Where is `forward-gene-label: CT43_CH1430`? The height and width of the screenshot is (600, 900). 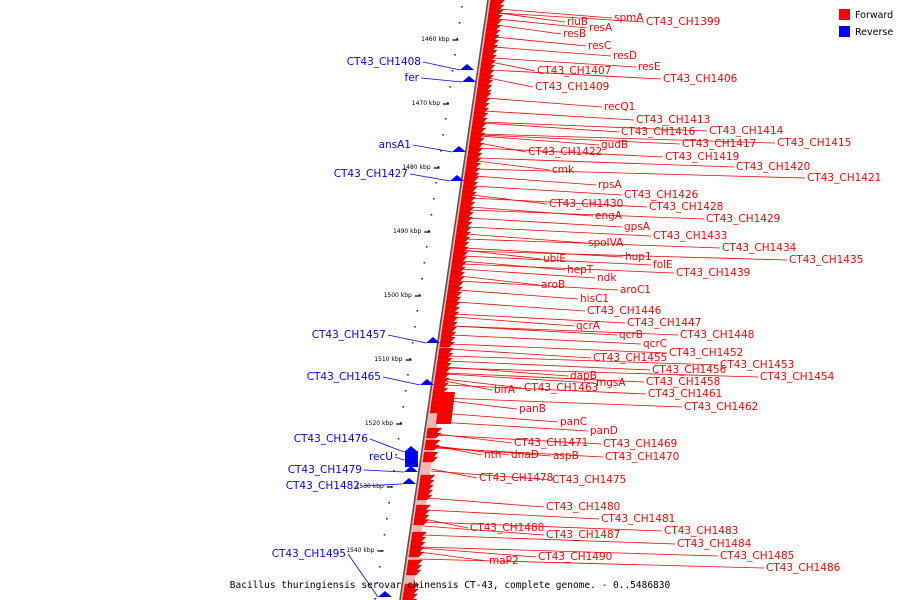
forward-gene-label: CT43_CH1430 is located at coordinates (586, 204).